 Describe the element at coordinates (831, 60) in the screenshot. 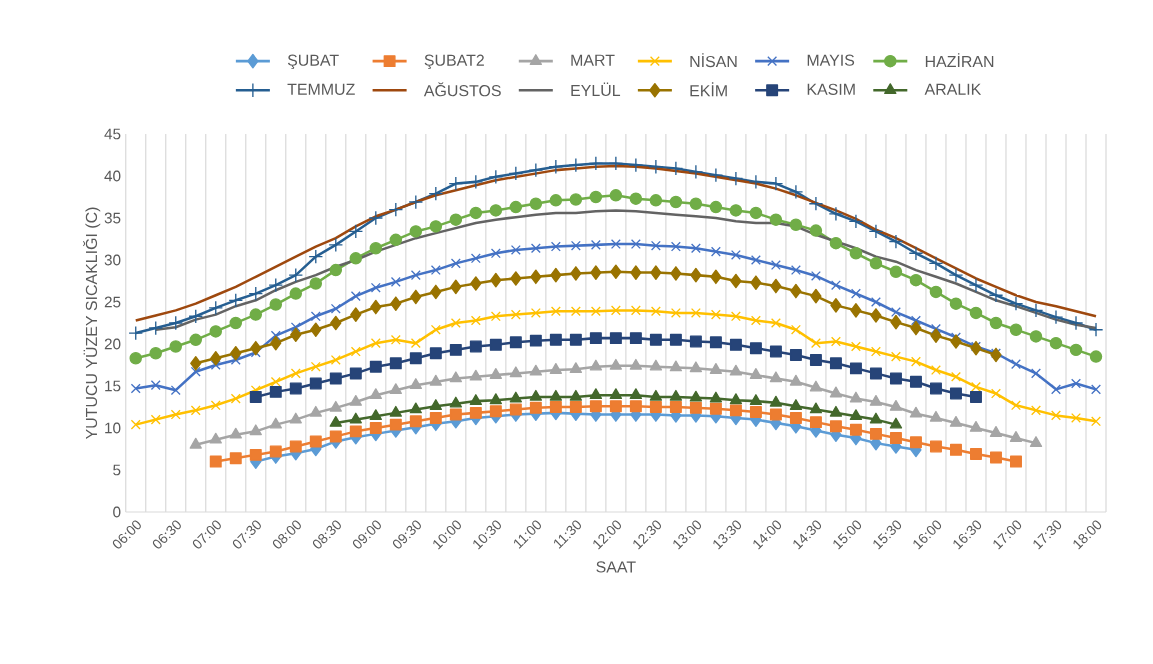

I see `legend-label: MAYIS` at that location.